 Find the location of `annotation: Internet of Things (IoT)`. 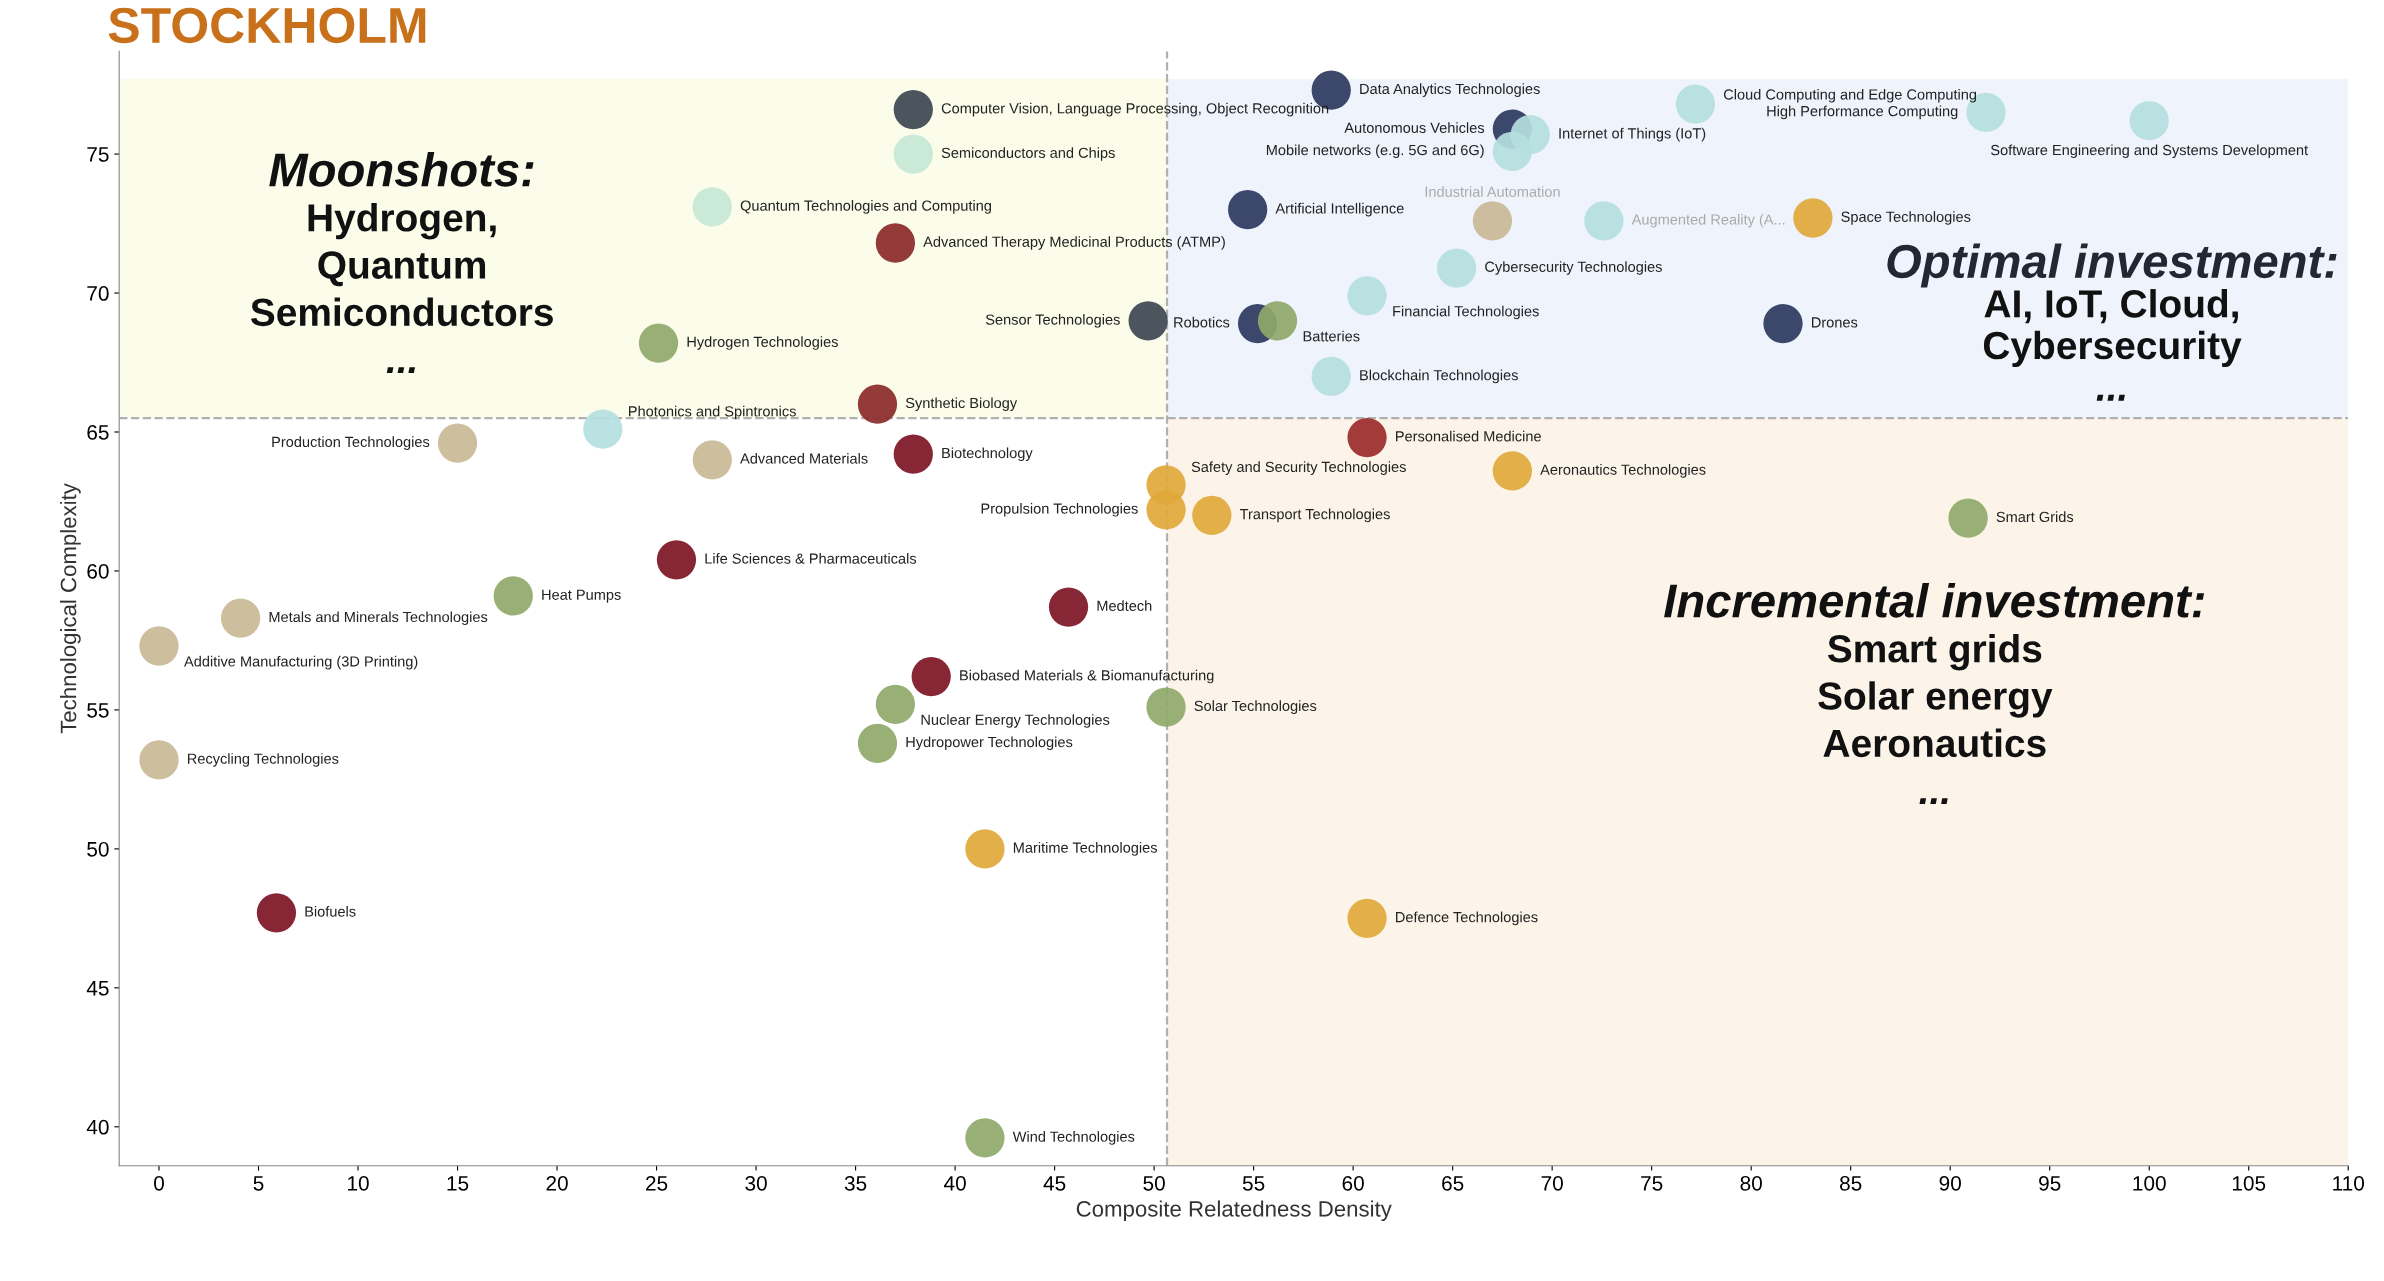

annotation: Internet of Things (IoT) is located at coordinates (1632, 134).